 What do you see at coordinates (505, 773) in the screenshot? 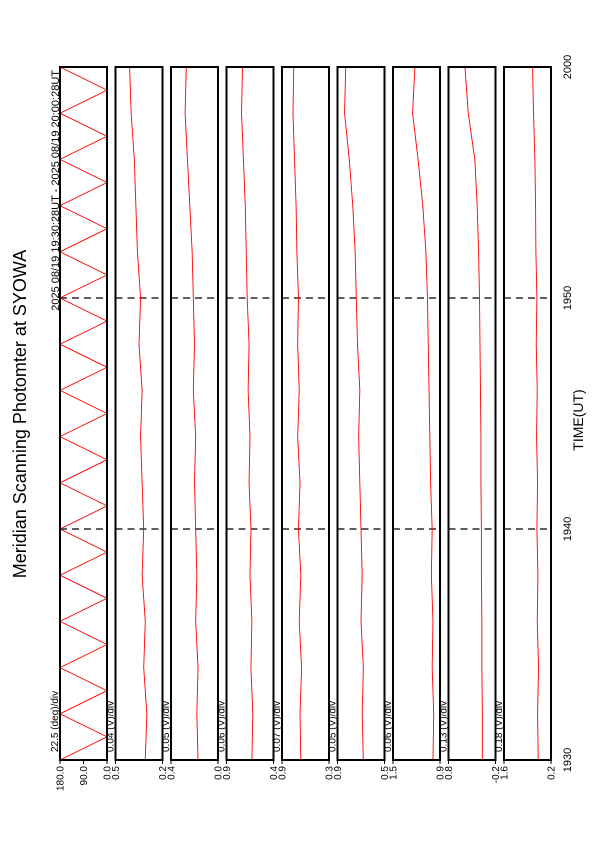
I see `y-tick-label: 1.6` at bounding box center [505, 773].